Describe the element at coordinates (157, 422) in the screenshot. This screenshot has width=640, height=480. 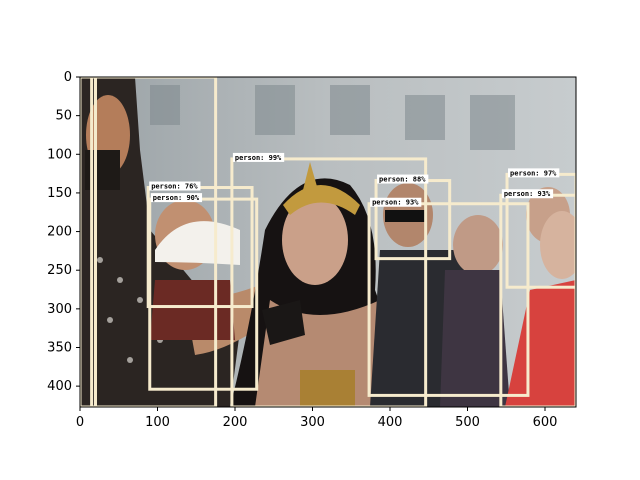
I see `x-tick-label: 100` at that location.